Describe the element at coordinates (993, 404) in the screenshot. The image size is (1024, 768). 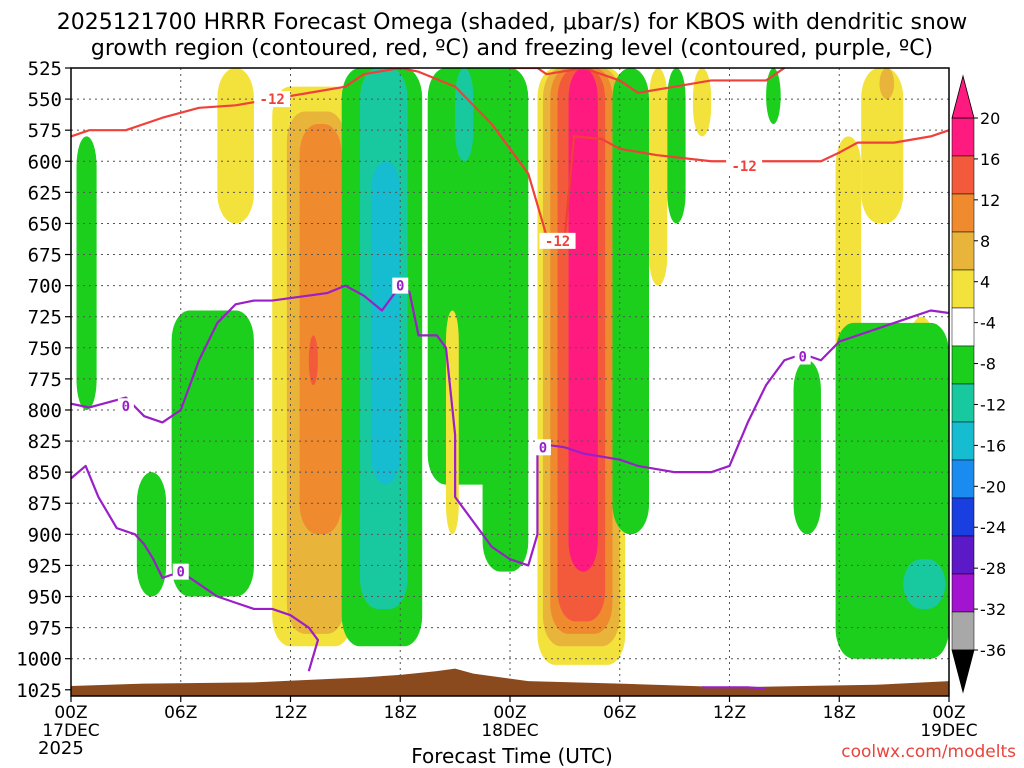
I see `colorbar-label-7: -12` at that location.